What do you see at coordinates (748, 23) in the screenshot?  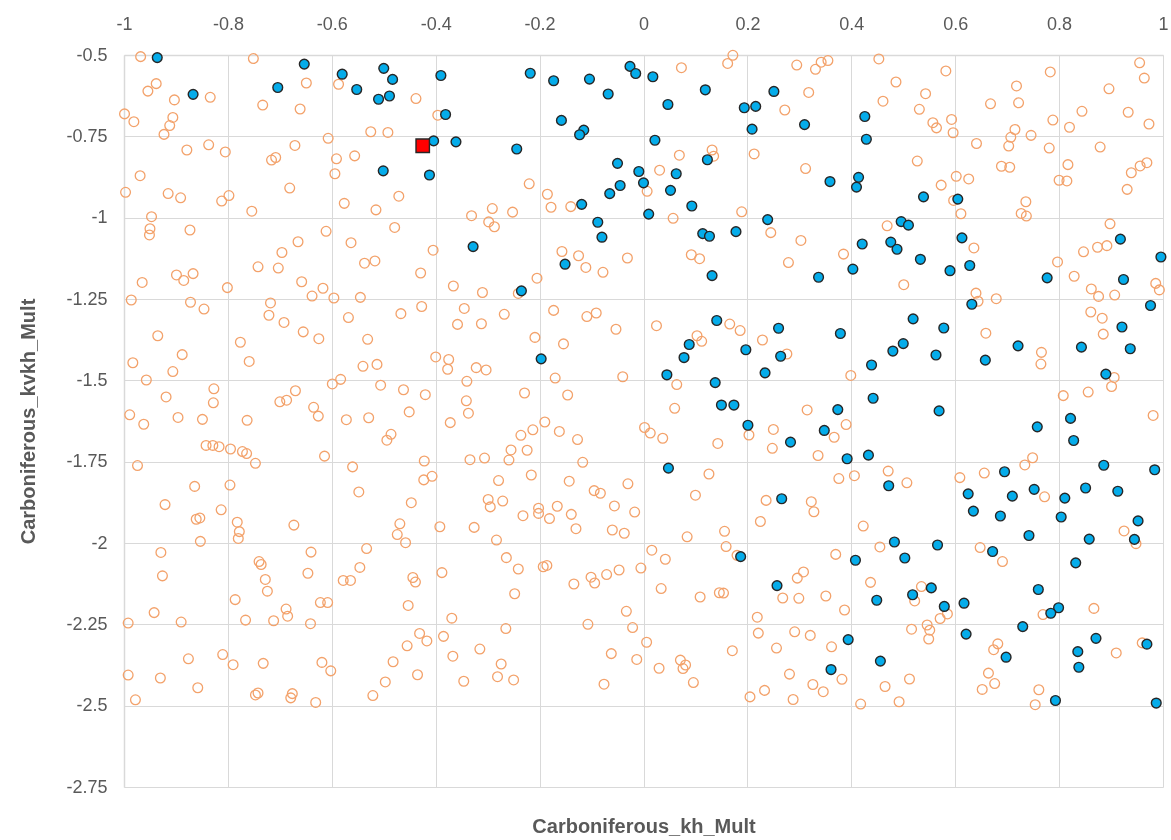 I see `x-tick-label: 0.2` at bounding box center [748, 23].